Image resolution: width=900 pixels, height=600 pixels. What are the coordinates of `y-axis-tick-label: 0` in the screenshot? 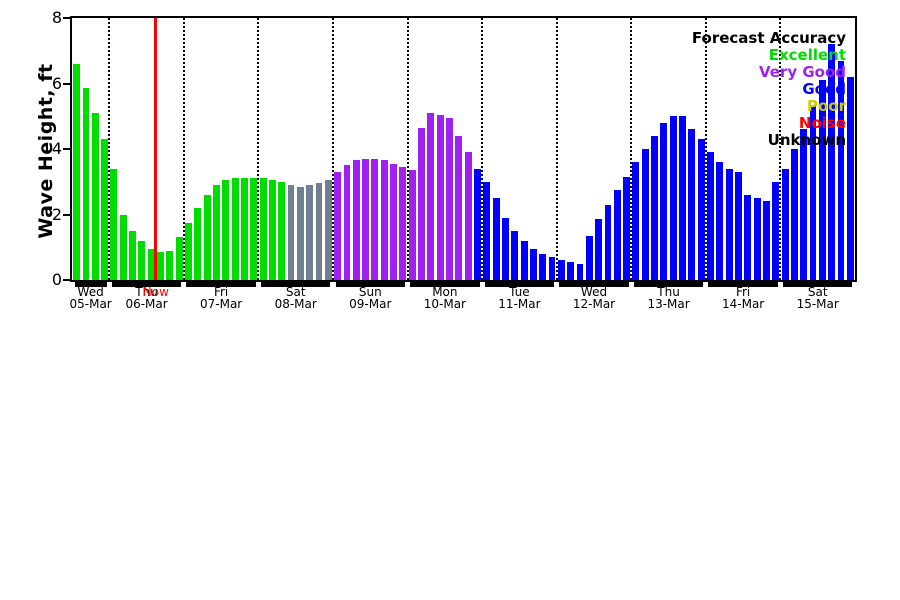 It's located at (56, 279).